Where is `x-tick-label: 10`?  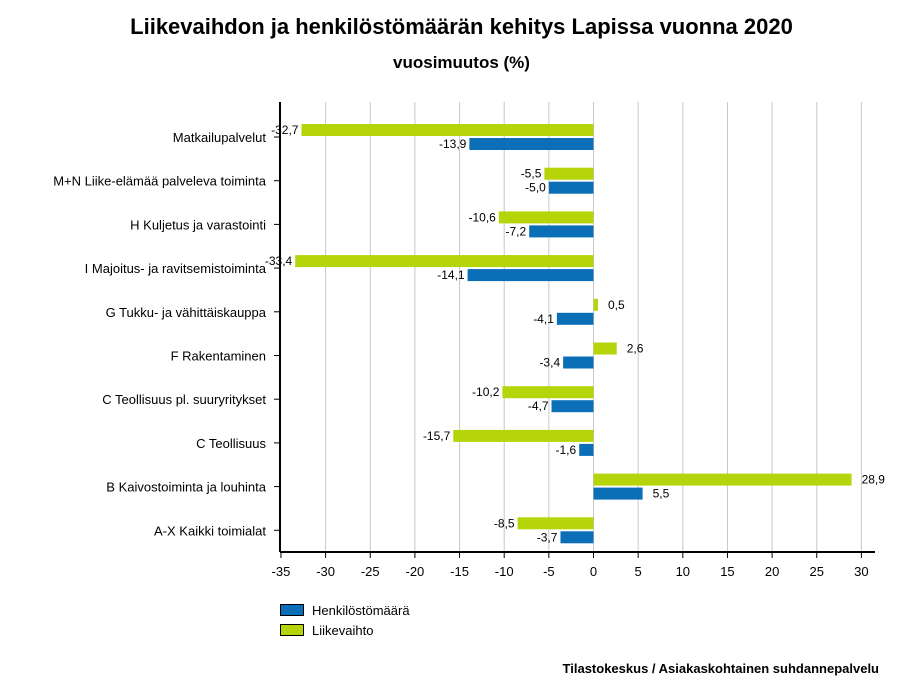
x-tick-label: 10 is located at coordinates (683, 571).